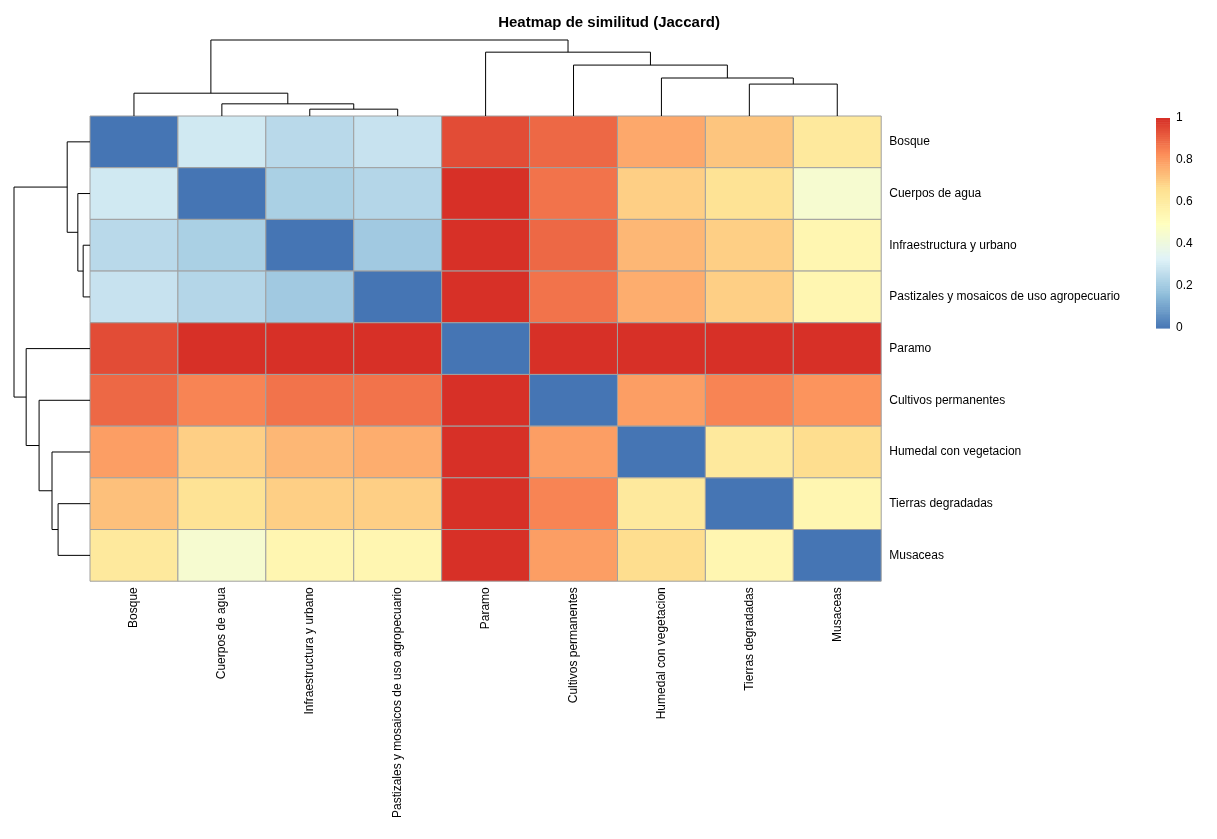  What do you see at coordinates (397, 702) in the screenshot?
I see `x-tick-label: Pastizales y mosaicos de uso agropecuario` at bounding box center [397, 702].